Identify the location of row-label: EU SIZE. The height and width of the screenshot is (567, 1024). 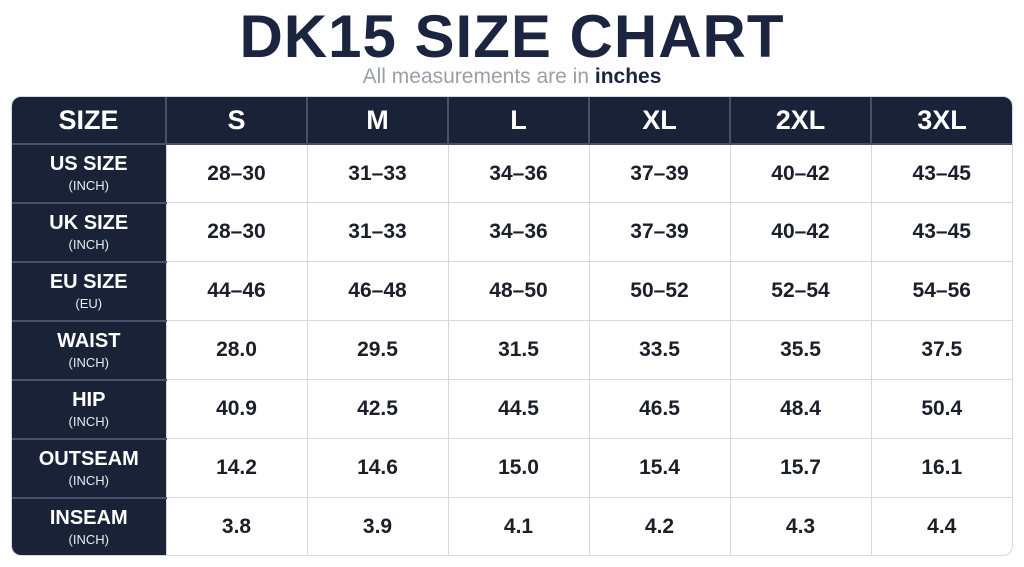
(88, 282).